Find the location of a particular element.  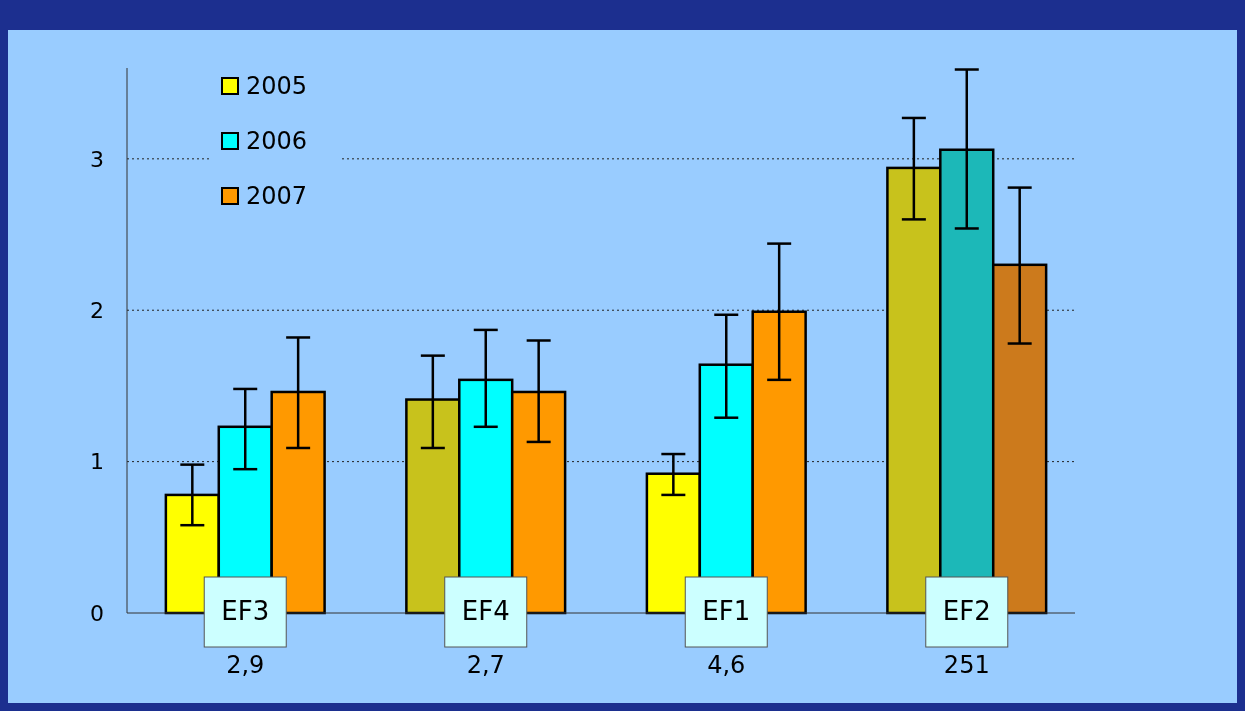

y-tick-label: 3 is located at coordinates (97, 159).